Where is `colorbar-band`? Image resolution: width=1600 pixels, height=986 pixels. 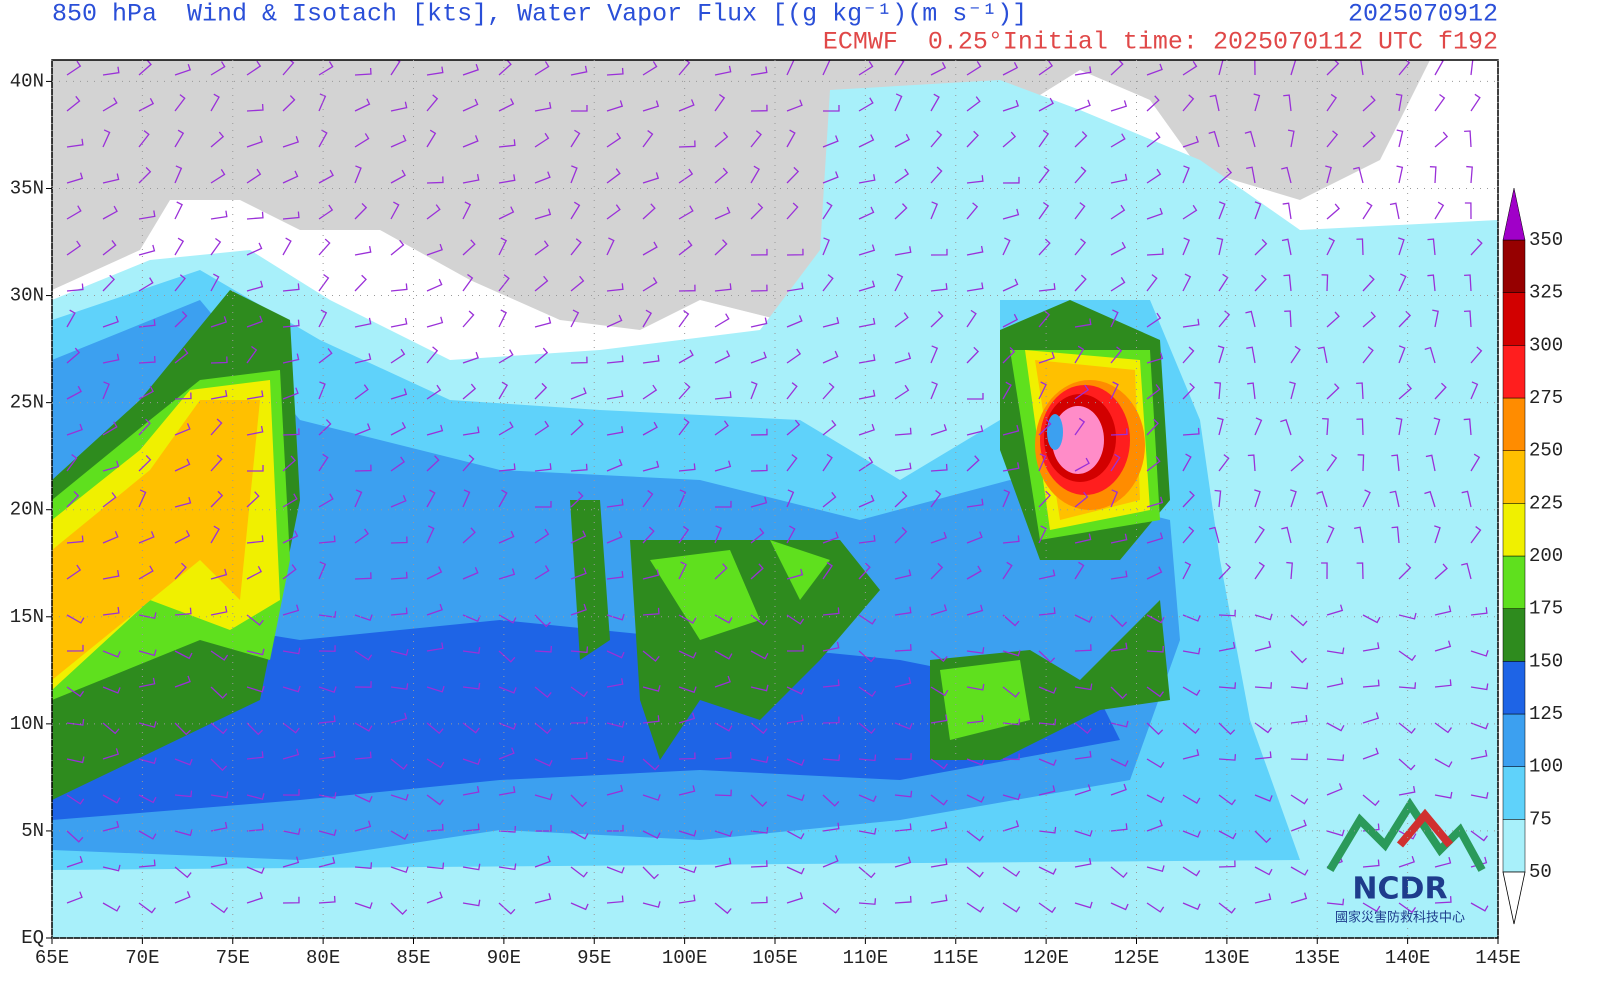
colorbar-band is located at coordinates (1514, 582).